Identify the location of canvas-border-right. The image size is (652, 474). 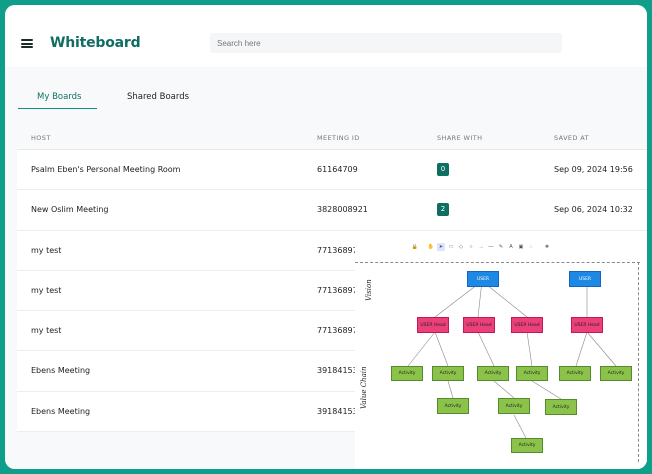
(638, 362).